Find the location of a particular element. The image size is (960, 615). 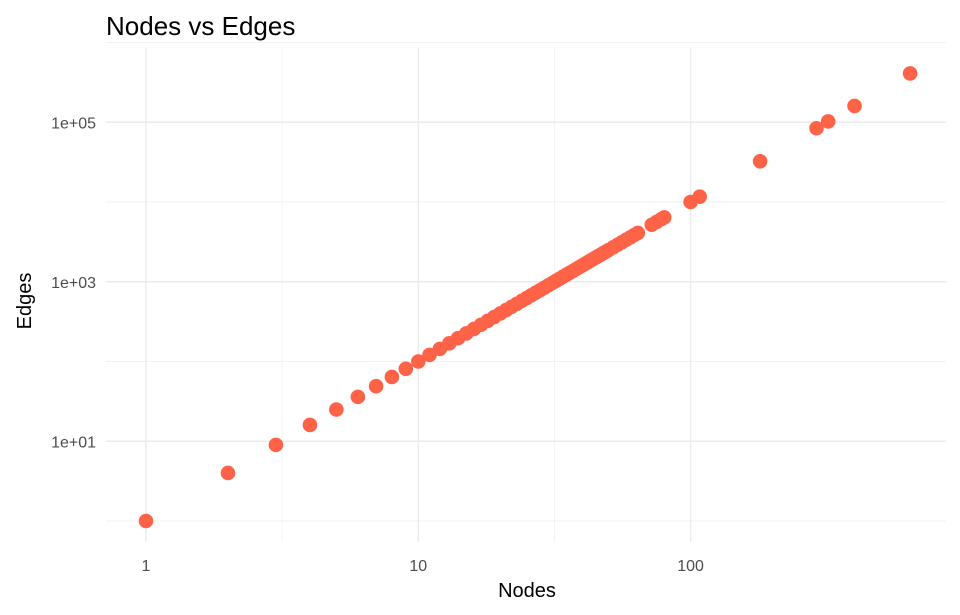

x-tick-label: 1 is located at coordinates (146, 566).